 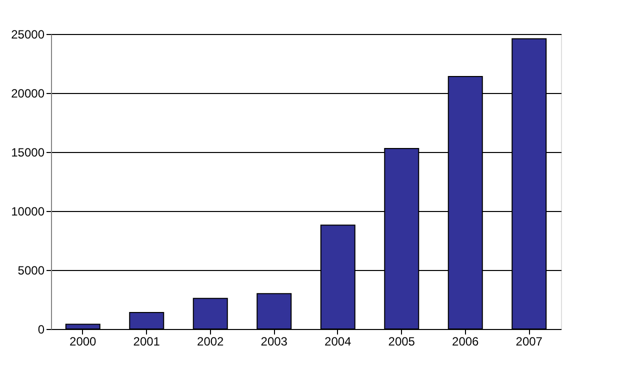 What do you see at coordinates (28, 93) in the screenshot?
I see `y-tick-label: 20000` at bounding box center [28, 93].